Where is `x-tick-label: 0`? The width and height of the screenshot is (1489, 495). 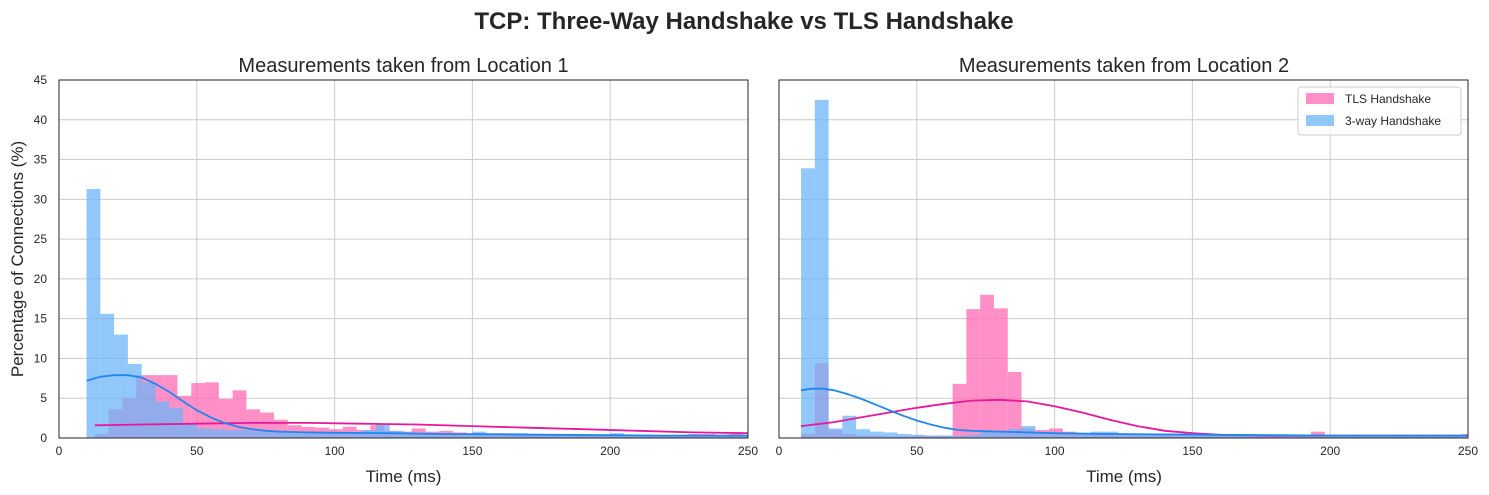
x-tick-label: 0 is located at coordinates (779, 451).